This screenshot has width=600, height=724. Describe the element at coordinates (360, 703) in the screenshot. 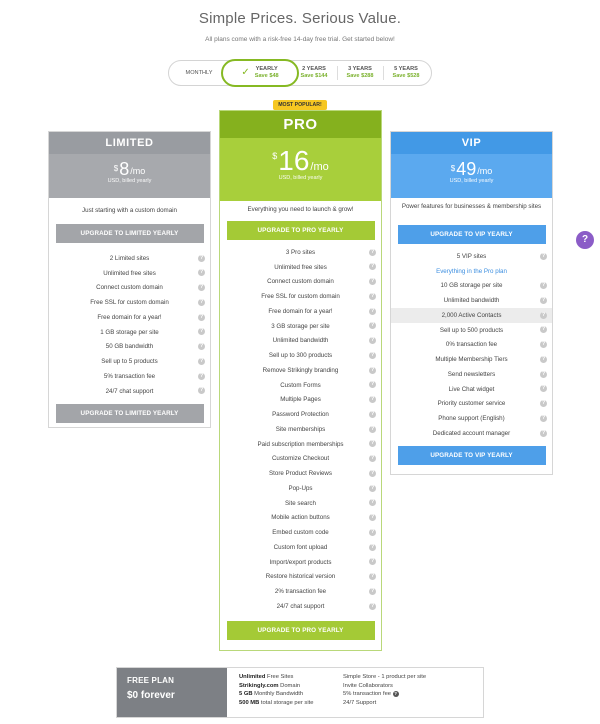

I see `free-feature: 24/7 Support` at that location.